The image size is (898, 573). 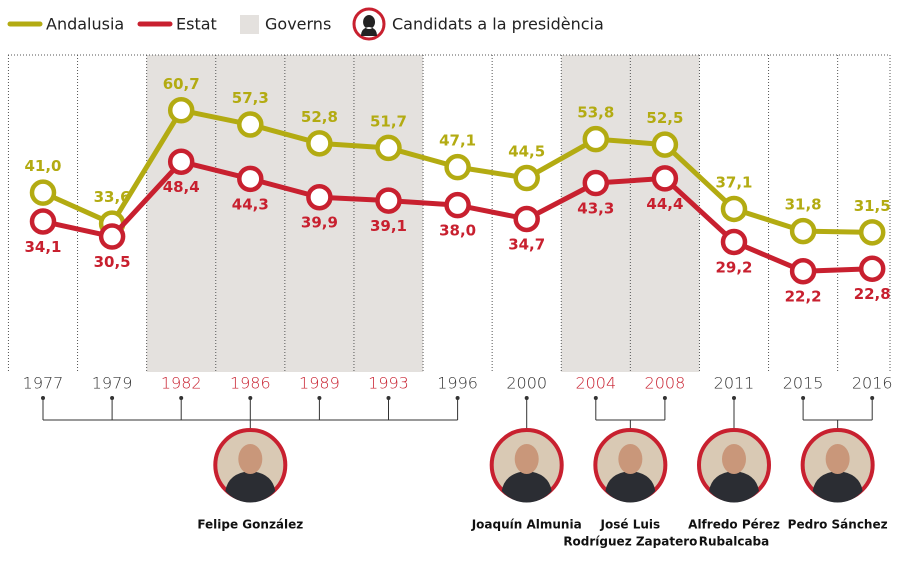 I want to click on data-label: 29,2, so click(x=733, y=267).